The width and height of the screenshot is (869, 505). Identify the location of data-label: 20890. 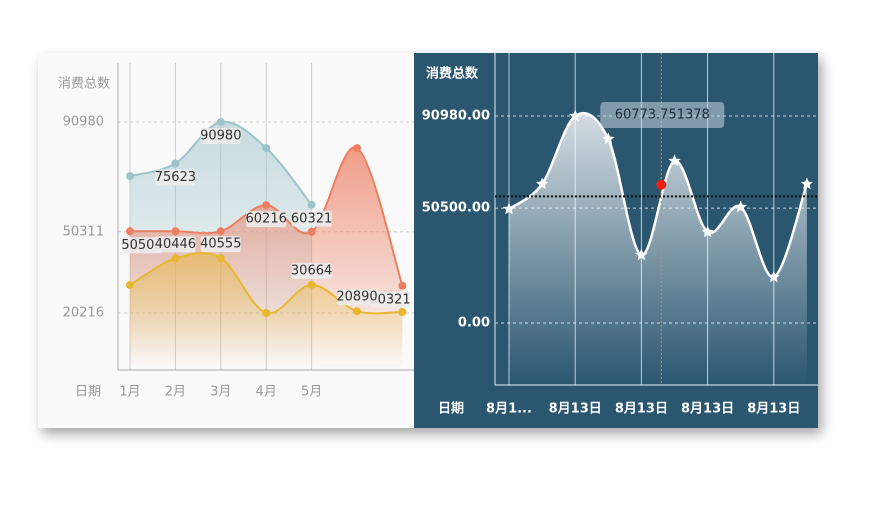
(356, 297).